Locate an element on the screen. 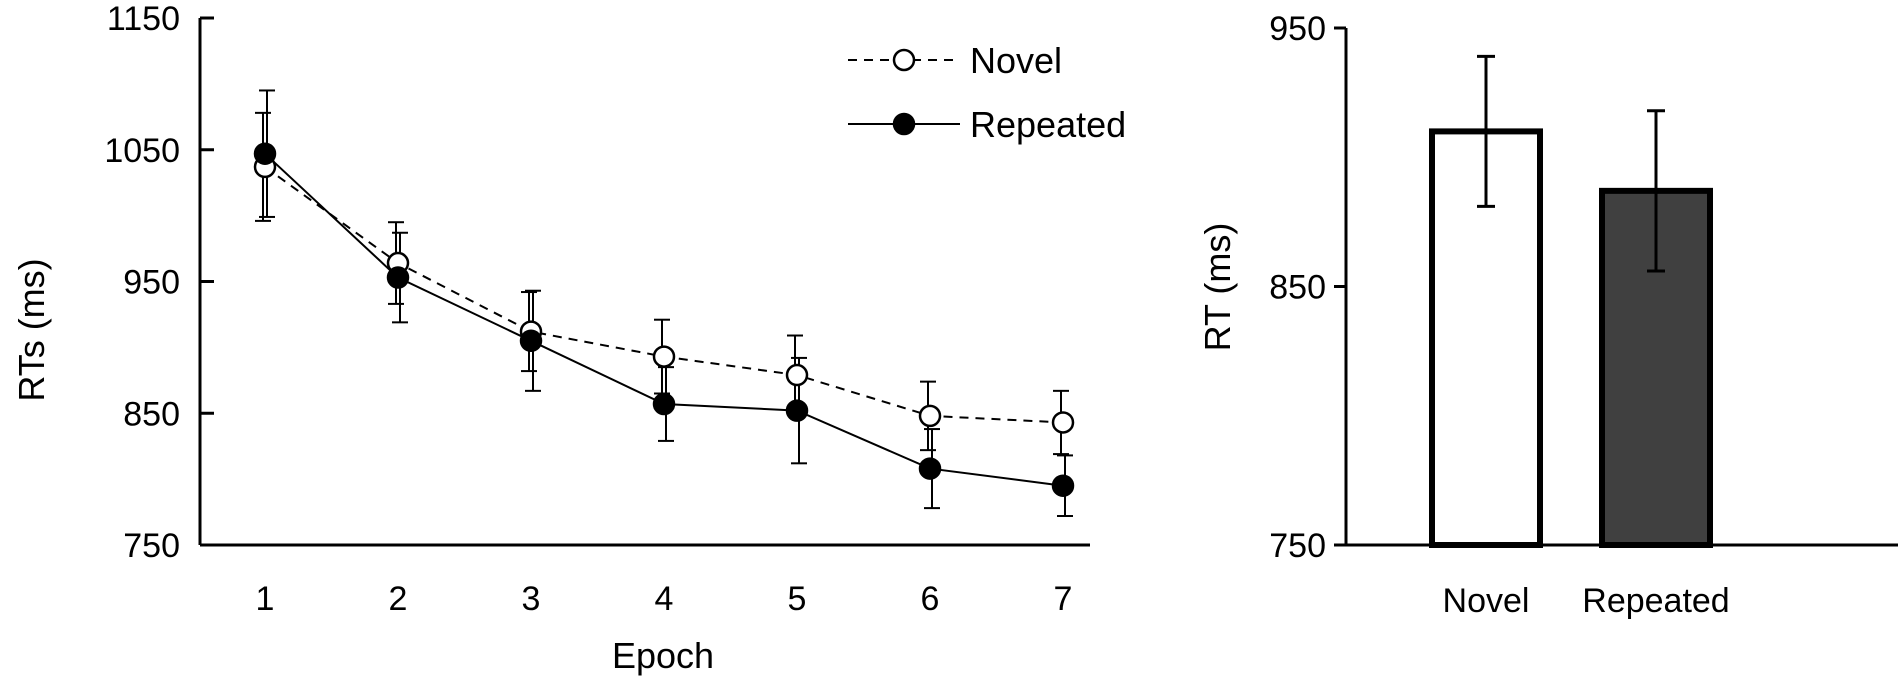  legend-repeated-label: Repeated is located at coordinates (1048, 124).